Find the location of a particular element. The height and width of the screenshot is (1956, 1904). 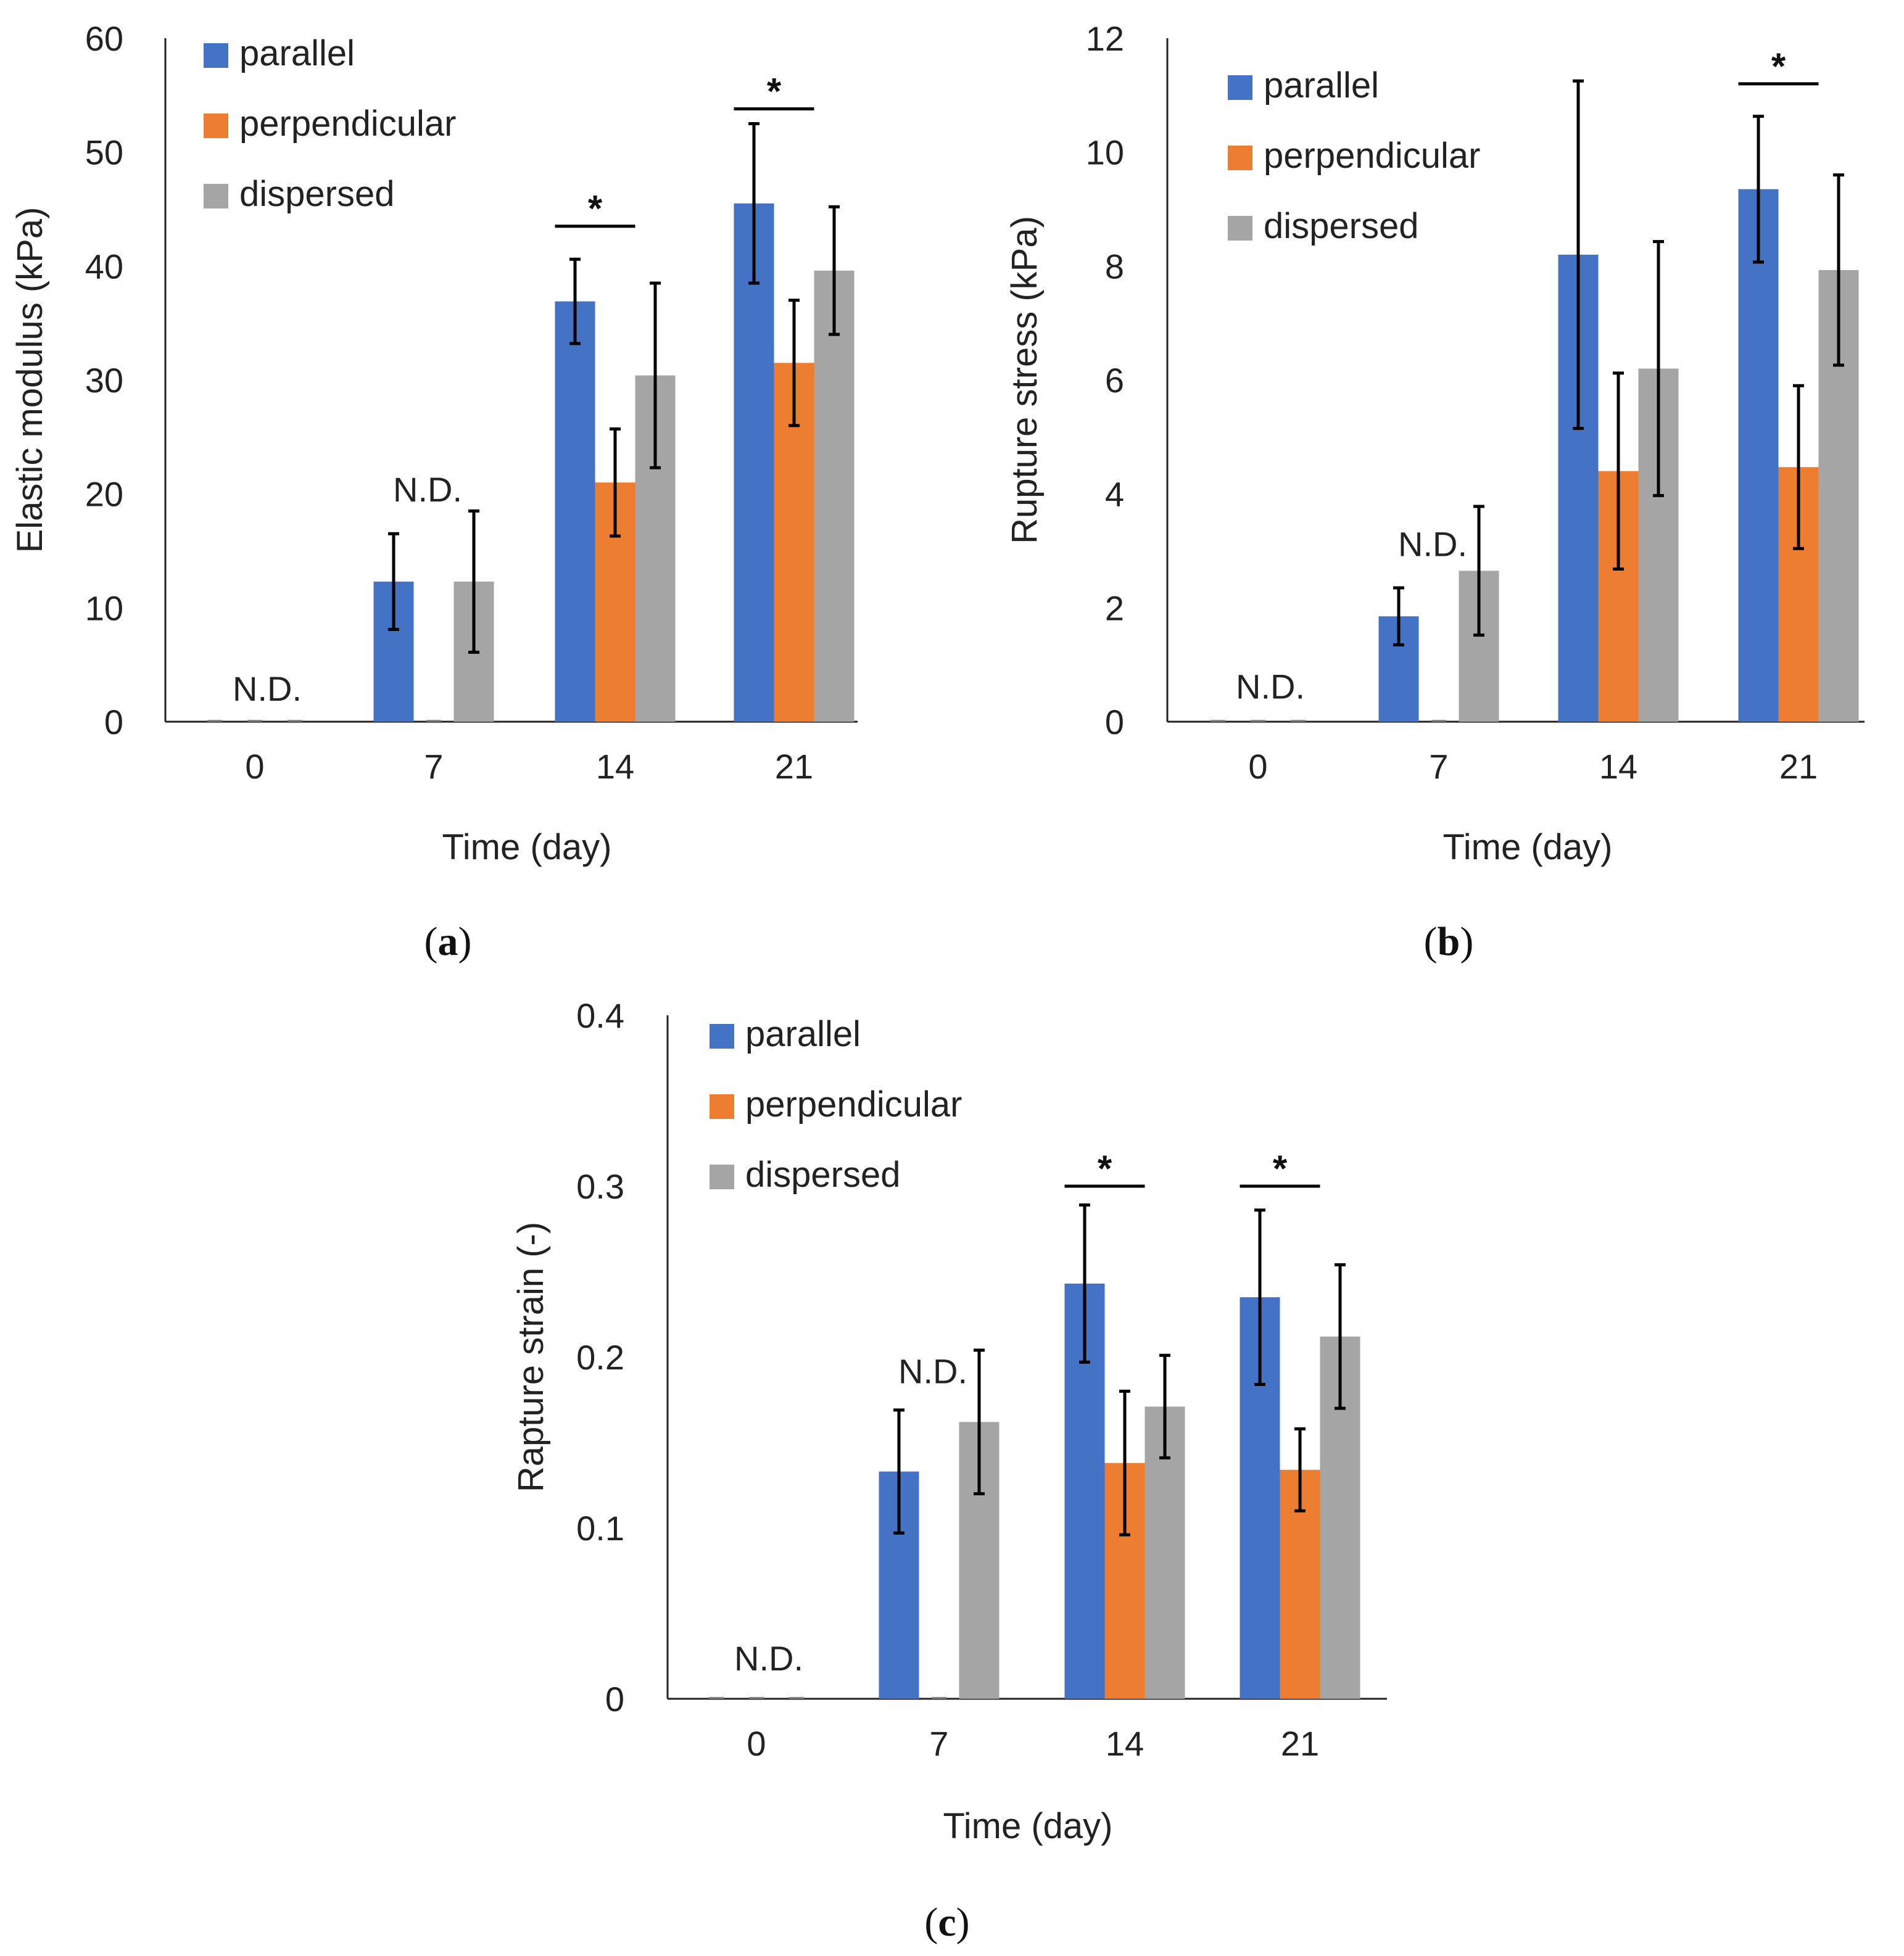

y-tick-label: 8 is located at coordinates (1114, 266).